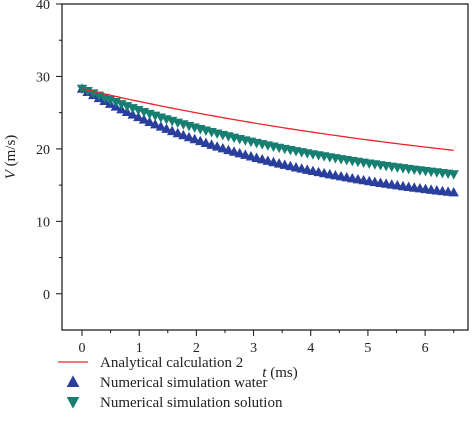 This screenshot has height=433, width=474. I want to click on y-tick-label: 10, so click(43, 222).